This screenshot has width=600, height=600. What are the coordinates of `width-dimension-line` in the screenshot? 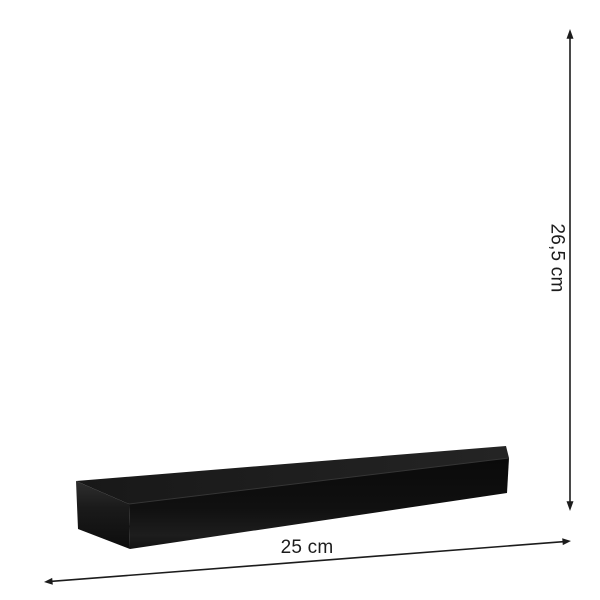 It's located at (307, 561).